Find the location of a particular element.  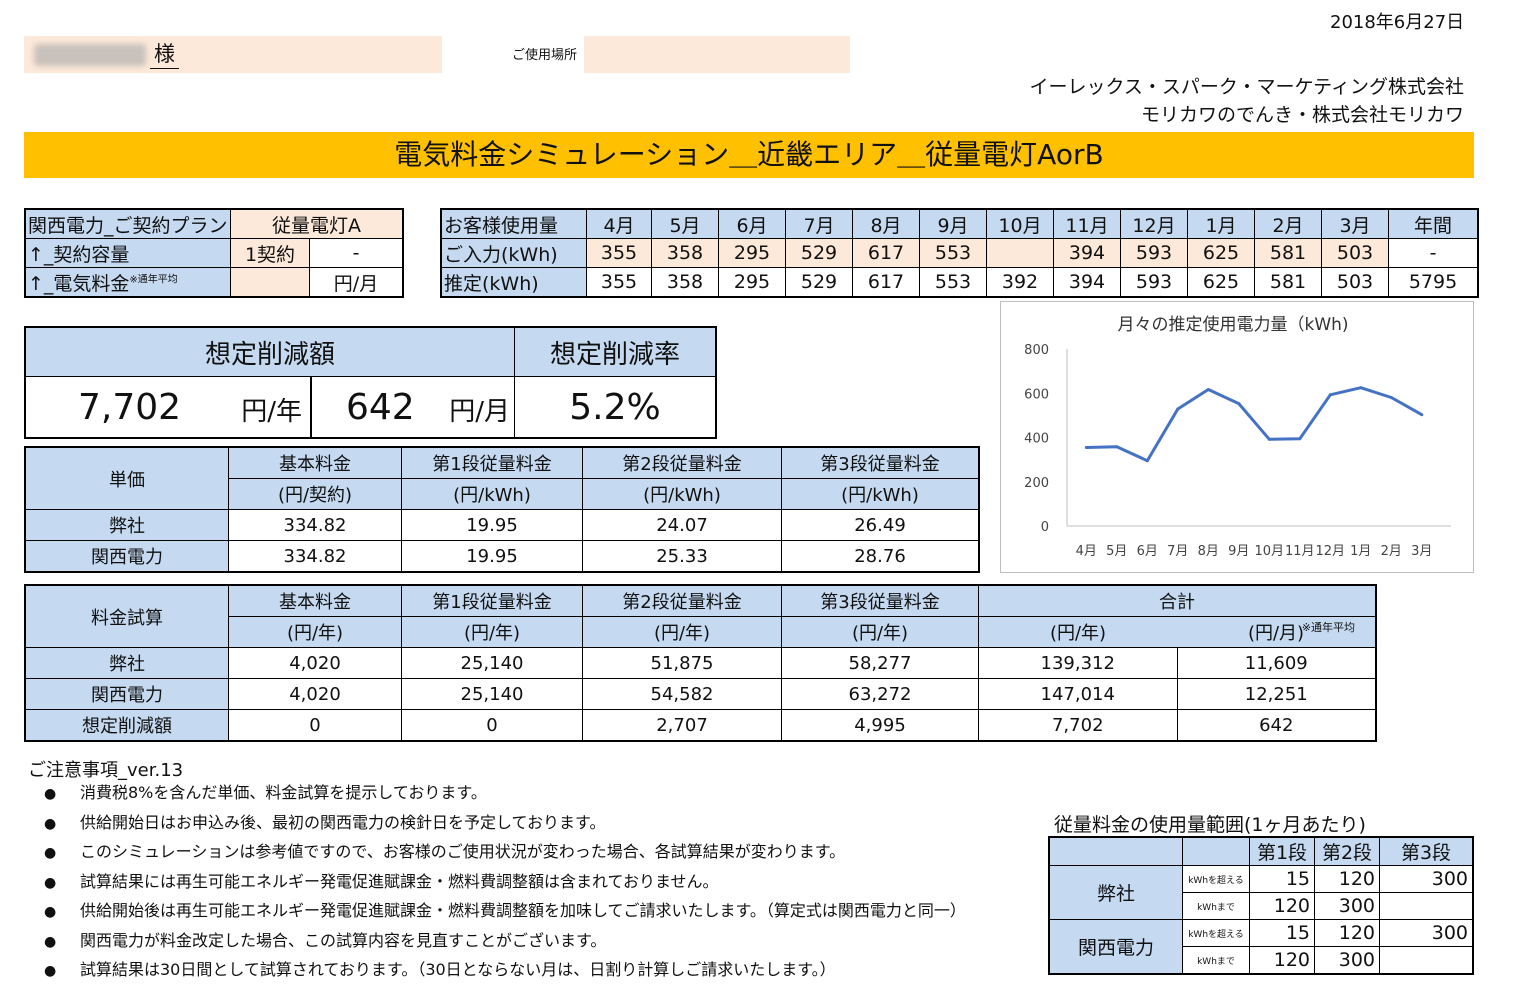

estimate-cell: 503 is located at coordinates (1355, 282).